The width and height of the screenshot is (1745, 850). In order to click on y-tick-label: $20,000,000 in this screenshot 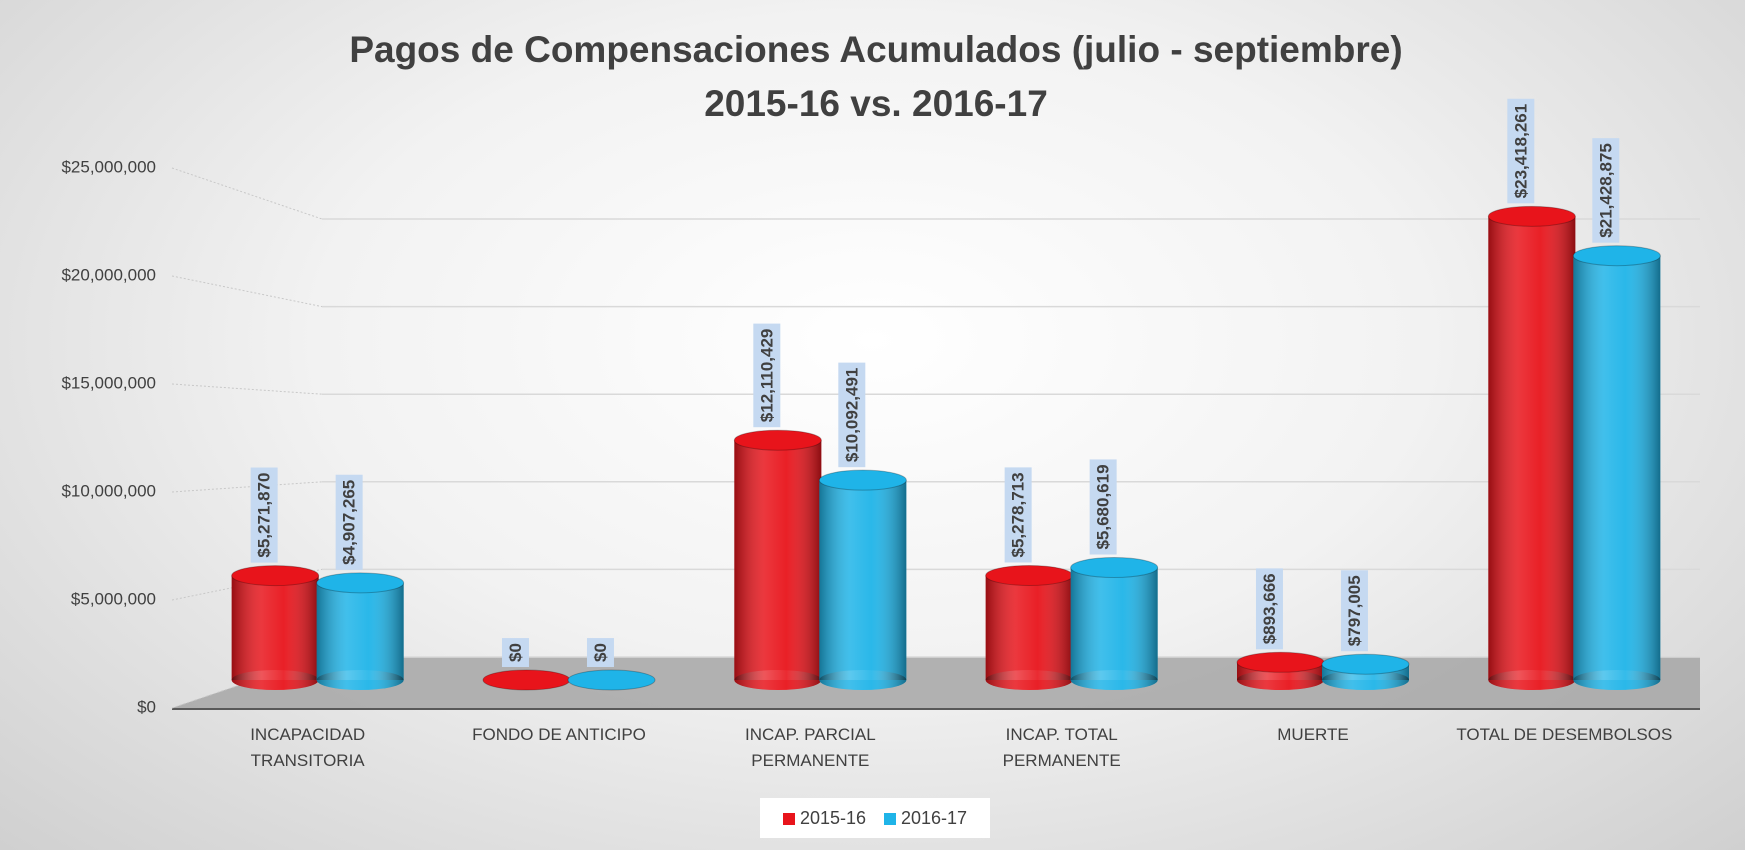, I will do `click(108, 274)`.